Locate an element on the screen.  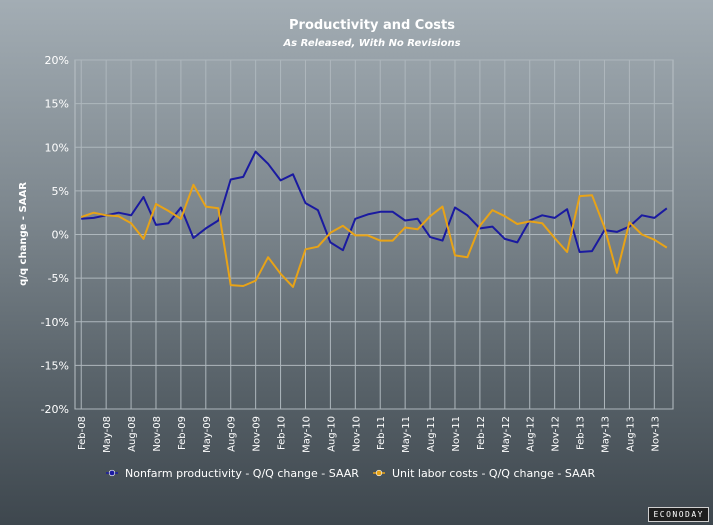
x-tick-label: Nov-11 is located at coordinates (456, 434).